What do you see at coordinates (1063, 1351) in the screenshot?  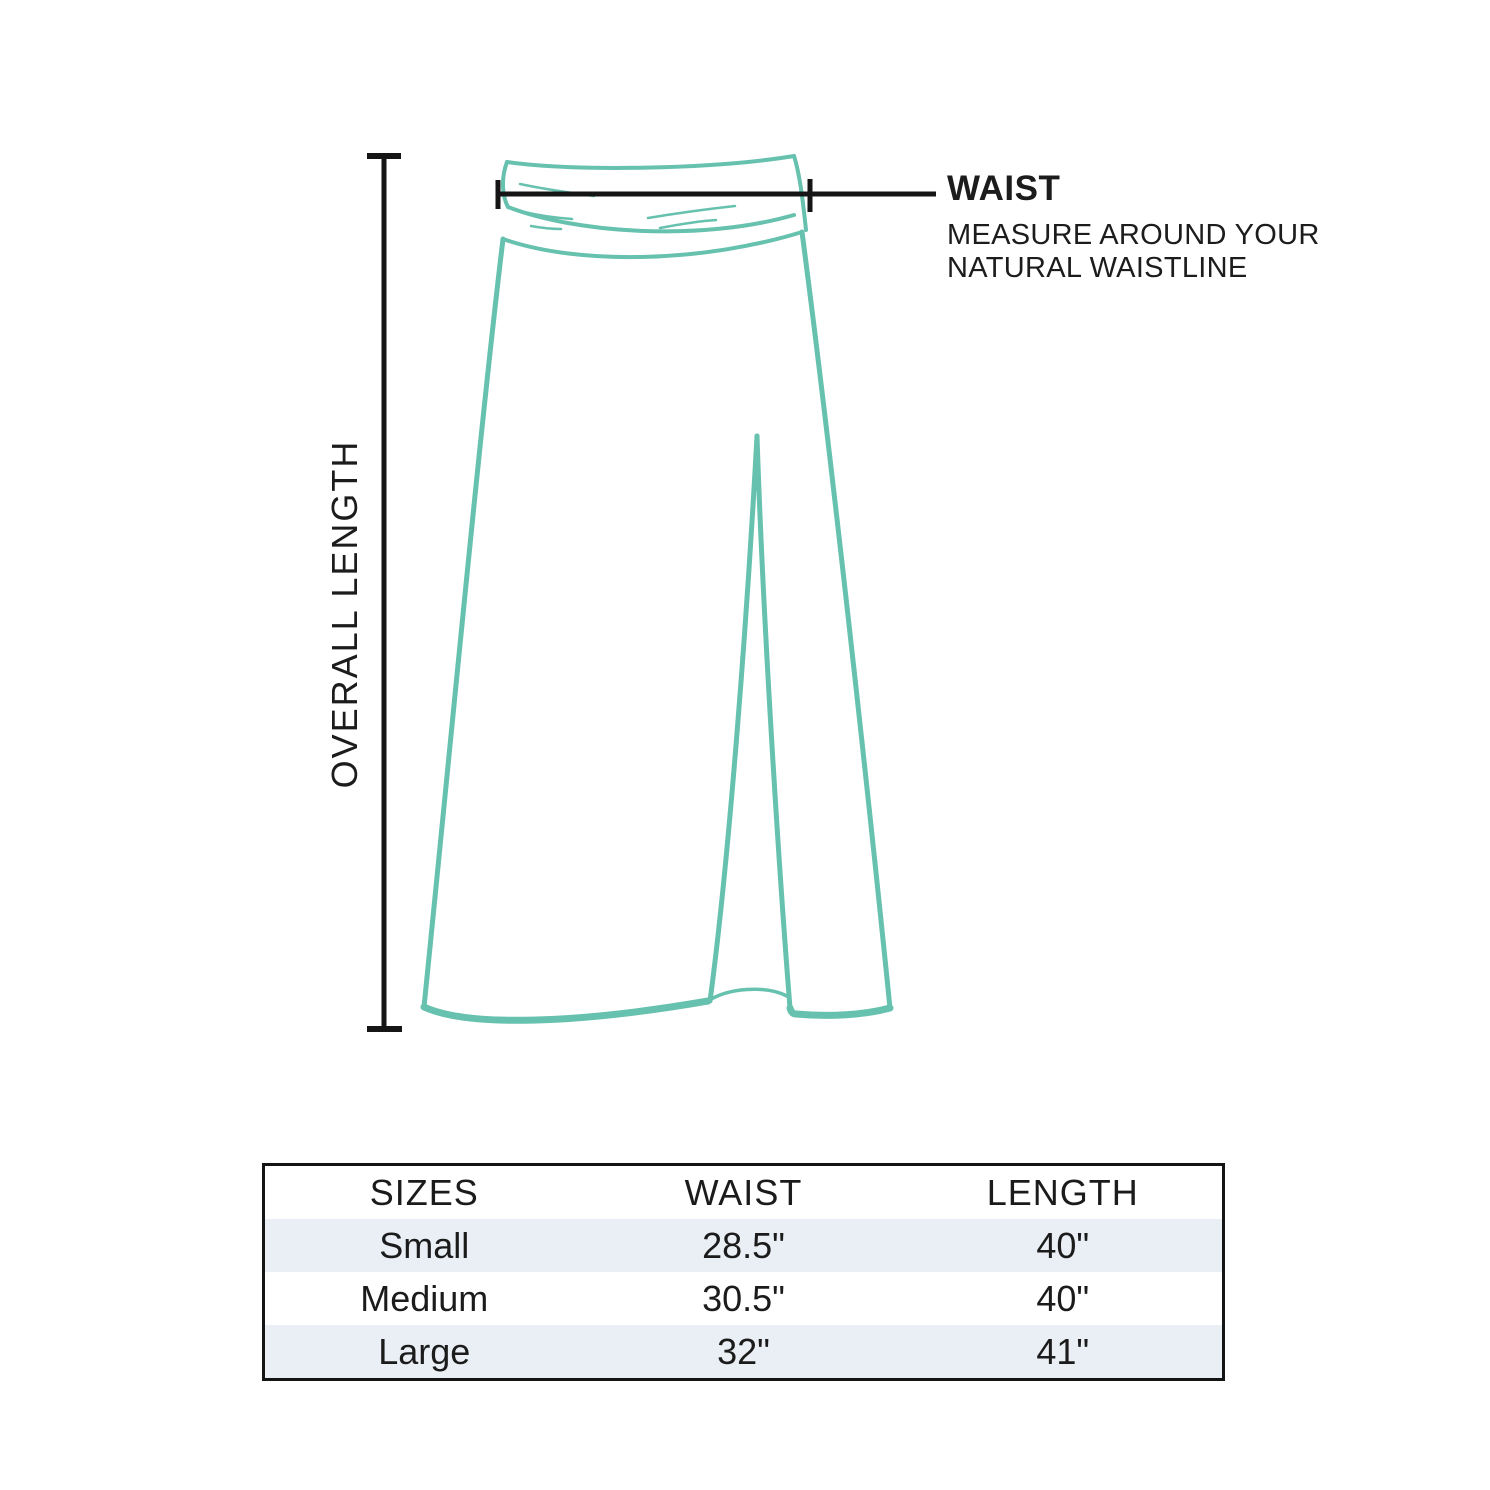 I see `length-cell: 41"` at bounding box center [1063, 1351].